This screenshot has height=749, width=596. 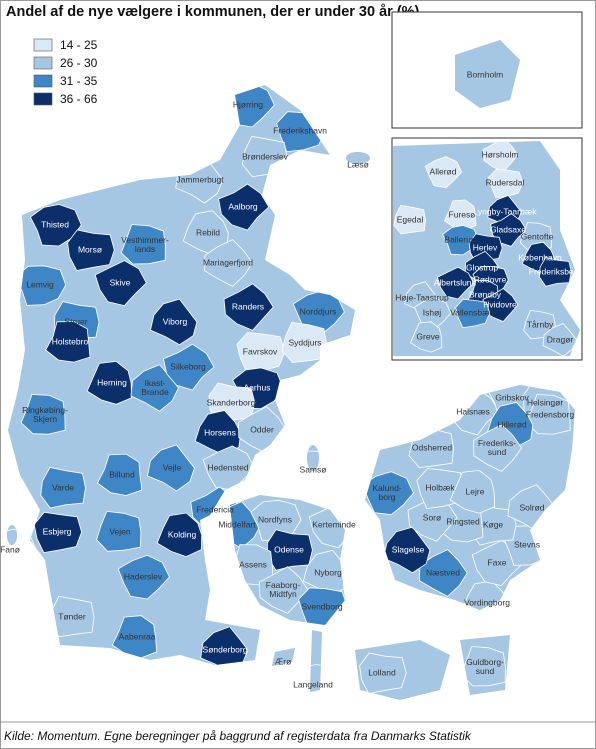 What do you see at coordinates (432, 447) in the screenshot?
I see `municipality-label: Odsherred` at bounding box center [432, 447].